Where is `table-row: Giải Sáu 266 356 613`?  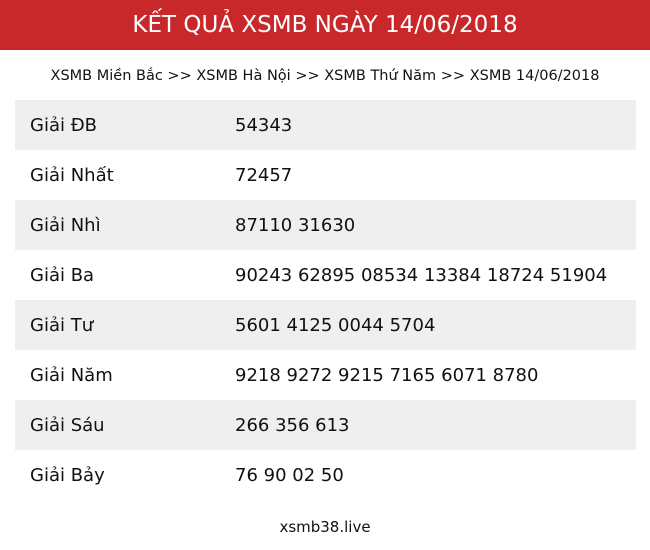 table-row: Giải Sáu 266 356 613 is located at coordinates (325, 425).